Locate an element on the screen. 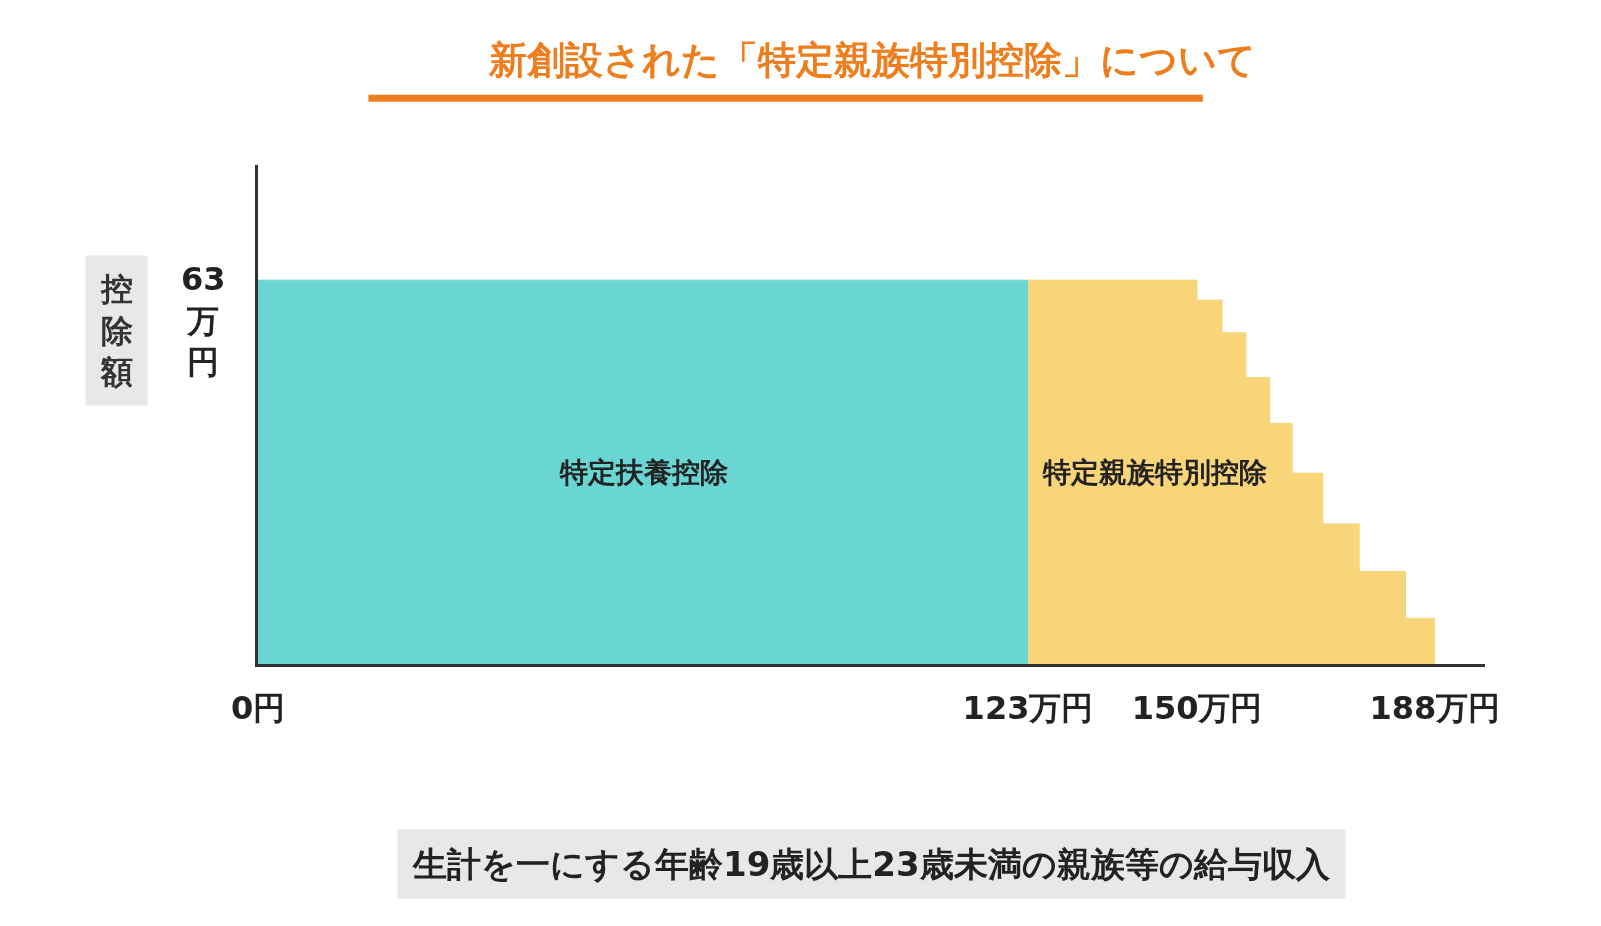  y-axis-title: 控除額 is located at coordinates (116, 331).